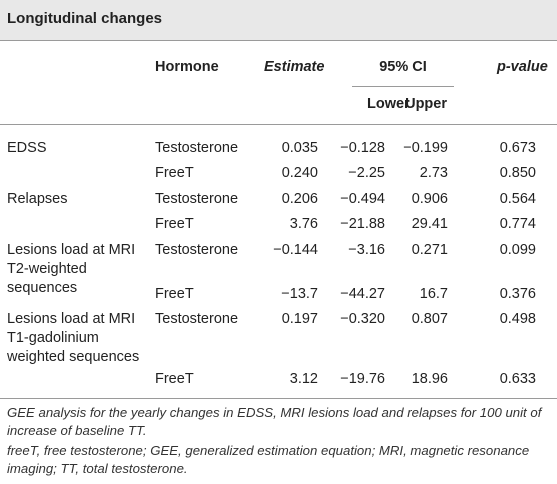 The height and width of the screenshot is (484, 557). What do you see at coordinates (362, 294) in the screenshot?
I see `row-lower: −44.27` at bounding box center [362, 294].